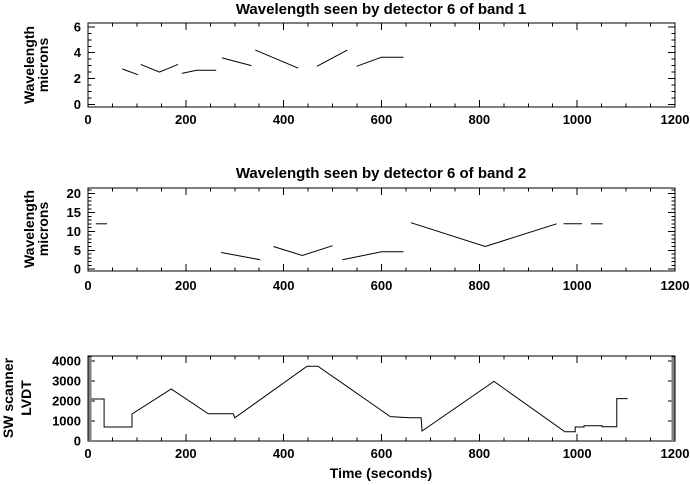  I want to click on plot-title-band1: Wavelength seen by detector 6 of band 1, so click(381, 9).